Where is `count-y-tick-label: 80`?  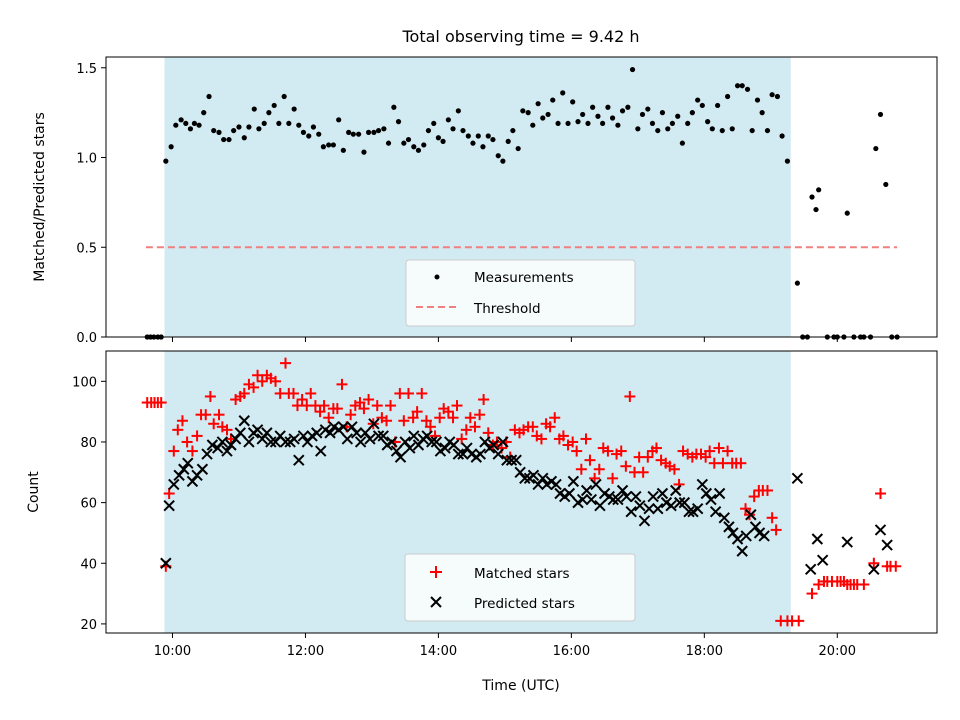
count-y-tick-label: 80 is located at coordinates (88, 443).